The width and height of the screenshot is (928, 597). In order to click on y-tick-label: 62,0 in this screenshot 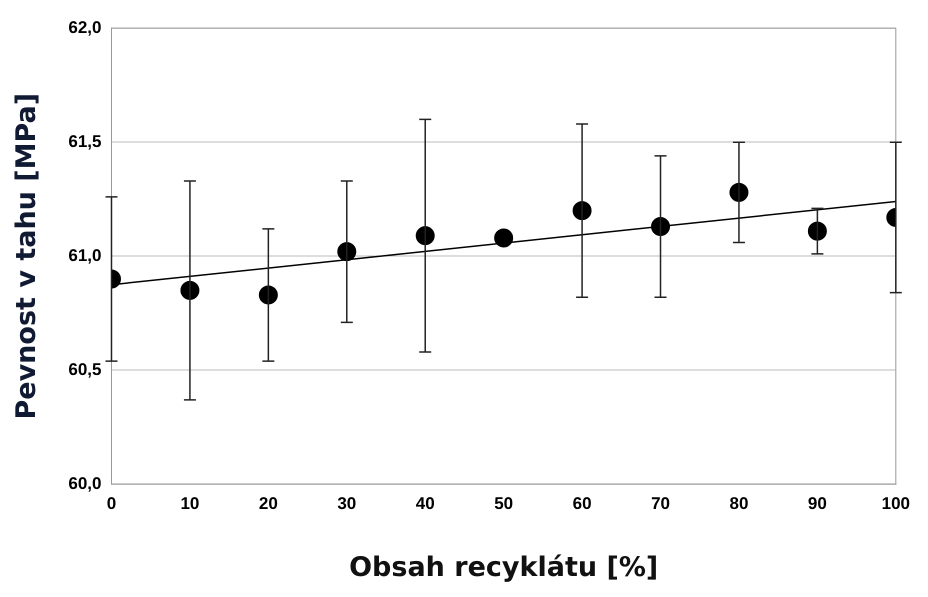, I will do `click(85, 27)`.